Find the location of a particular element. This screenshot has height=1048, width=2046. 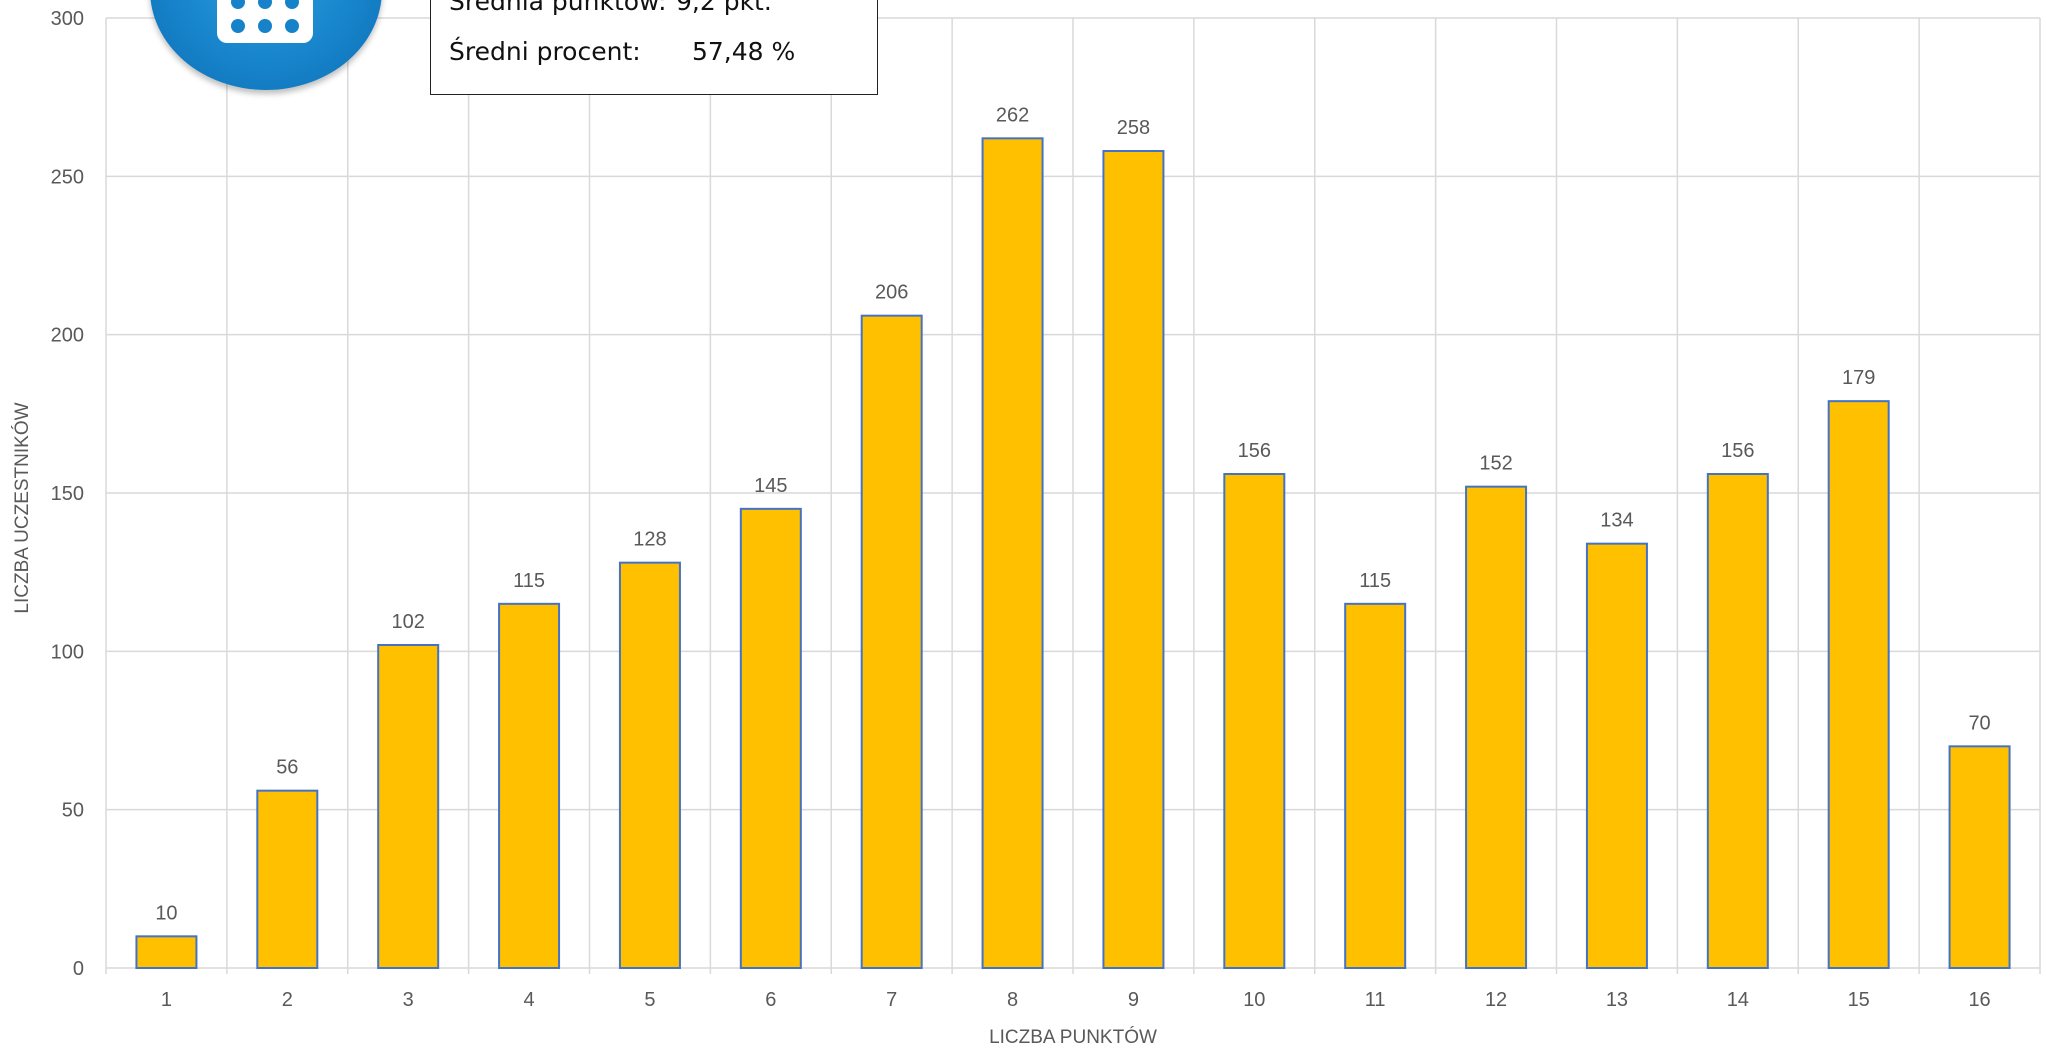

x-tick-label: 4 is located at coordinates (529, 1000).